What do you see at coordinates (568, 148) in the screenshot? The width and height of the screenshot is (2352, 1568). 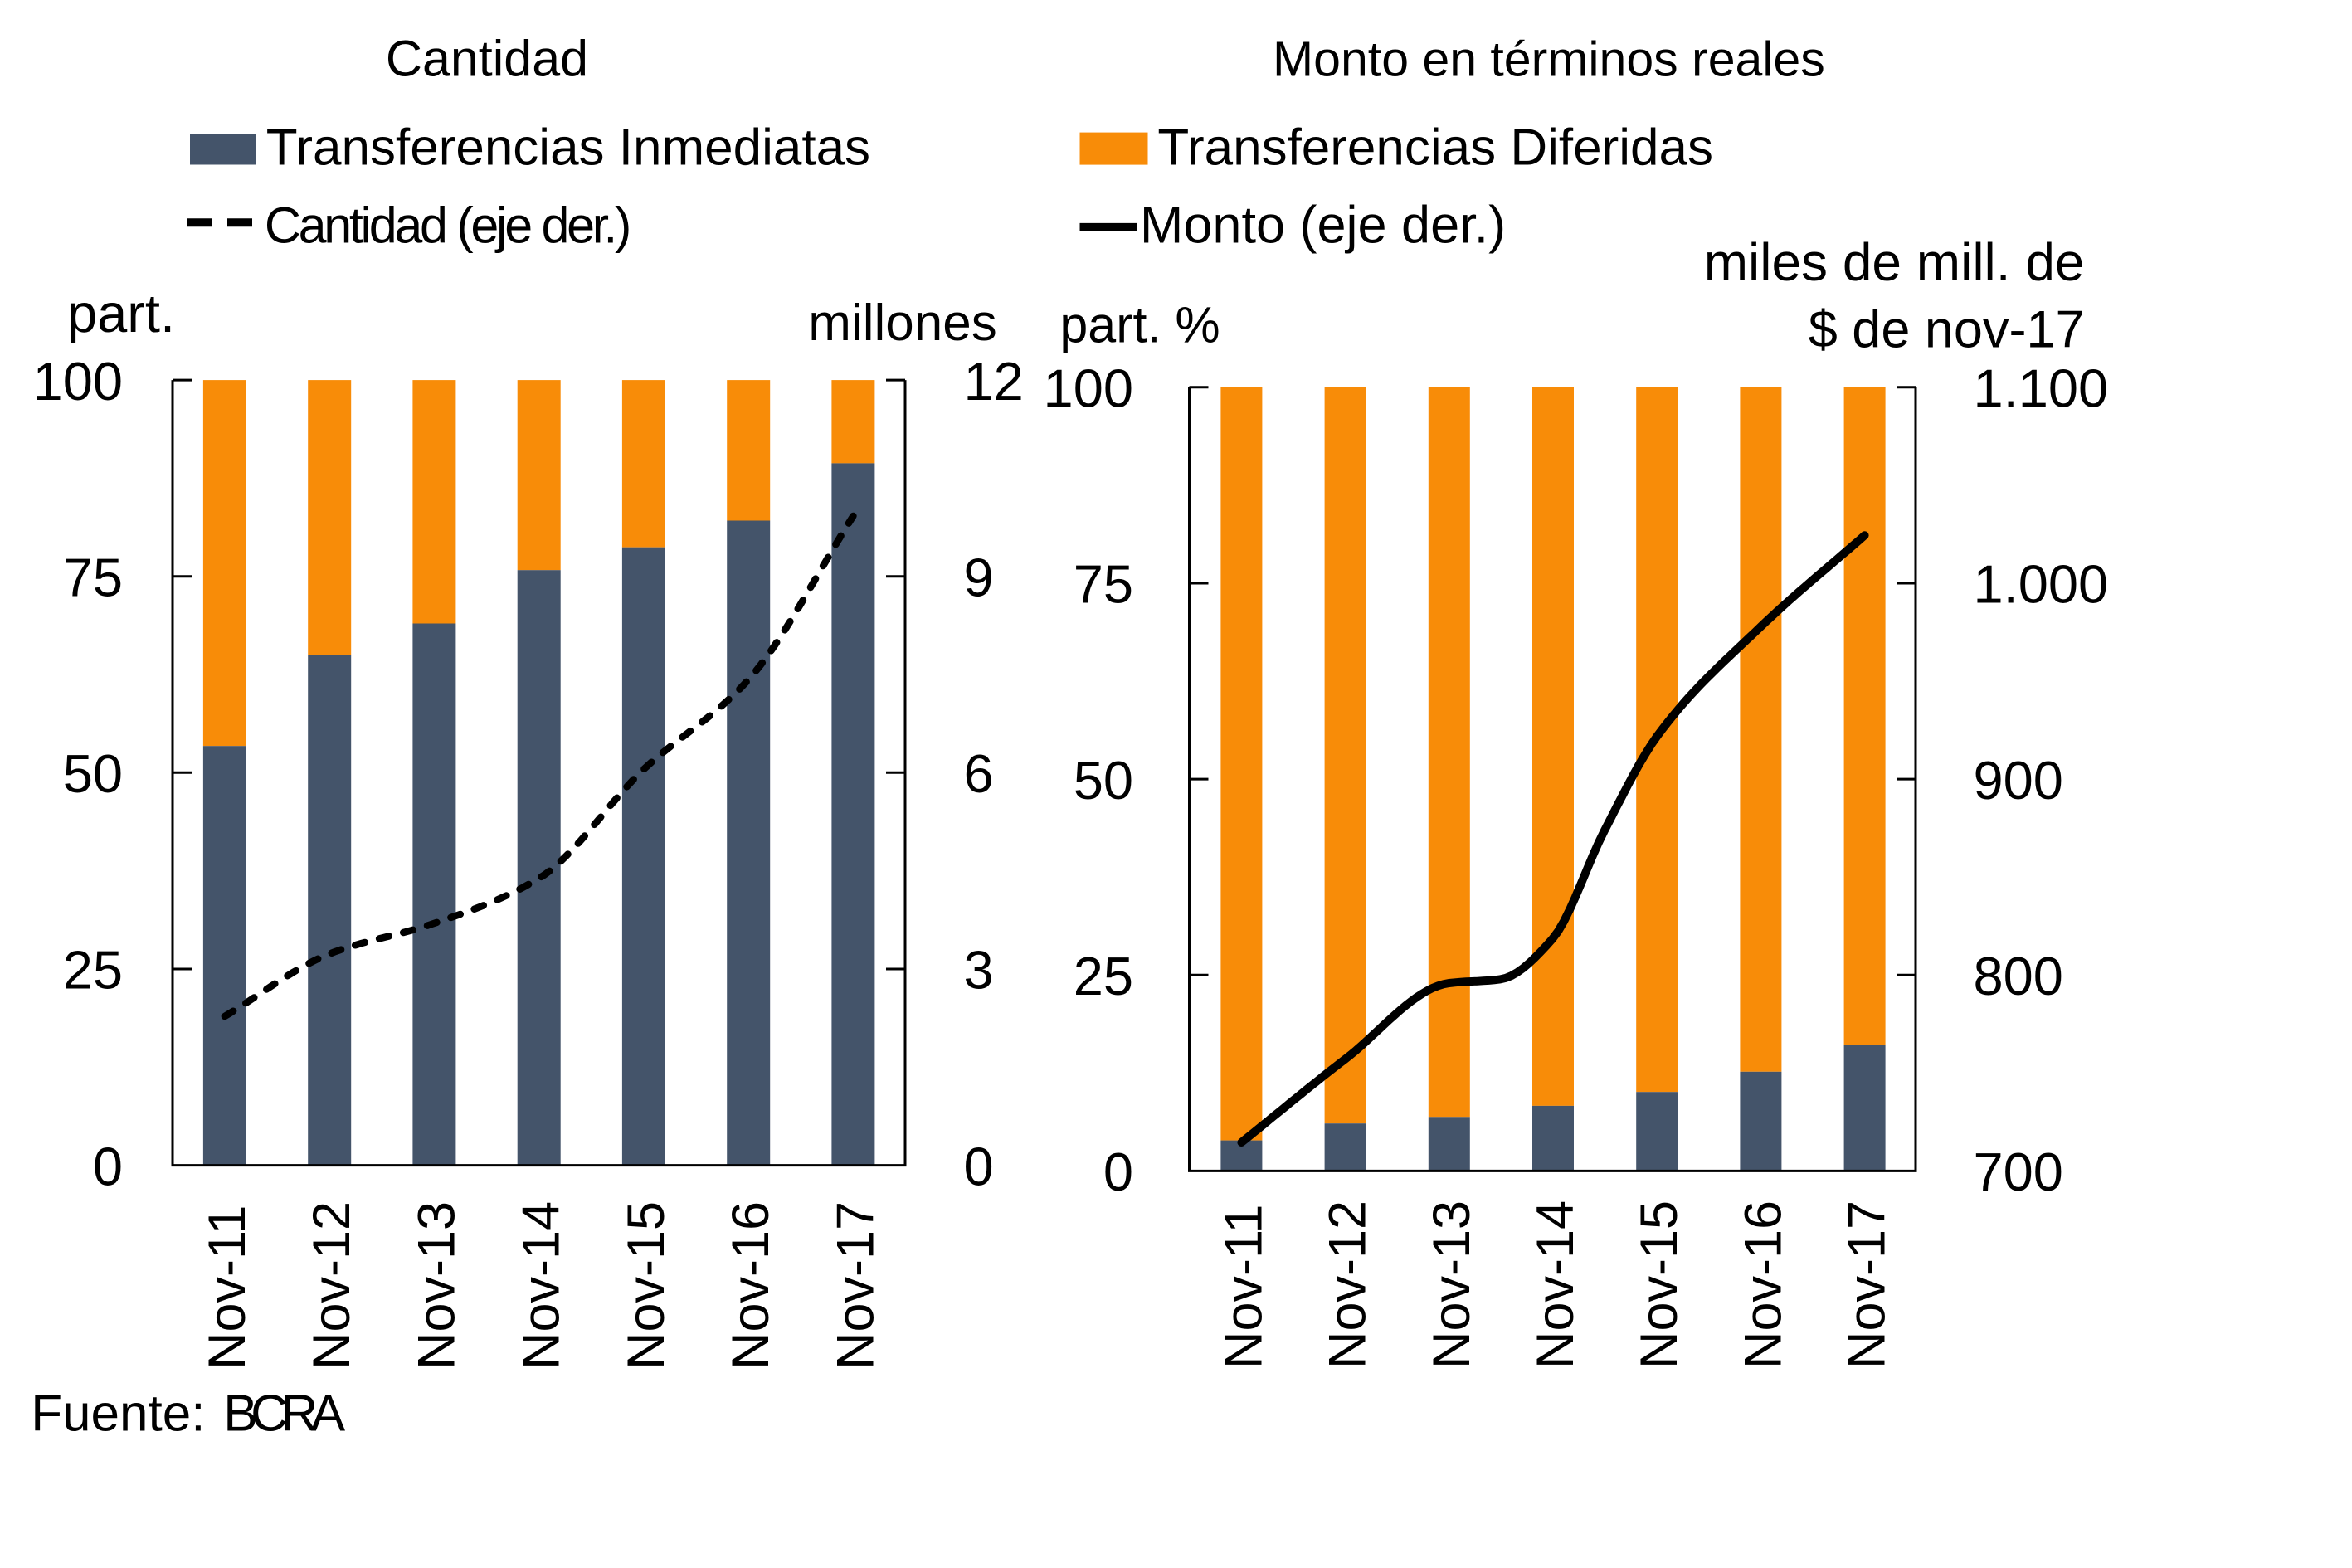 I see `svg-text: Transferencias Inmediatas` at bounding box center [568, 148].